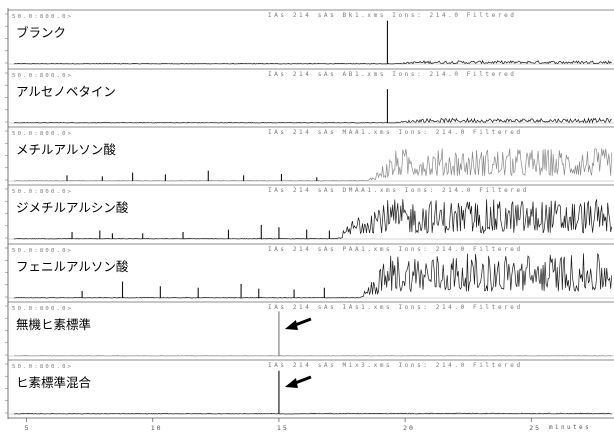 This screenshot has width=614, height=433. What do you see at coordinates (392, 74) in the screenshot?
I see `panel-header: IAs 214 sAs AB1.xms Ions: 214.0 Filtered` at bounding box center [392, 74].